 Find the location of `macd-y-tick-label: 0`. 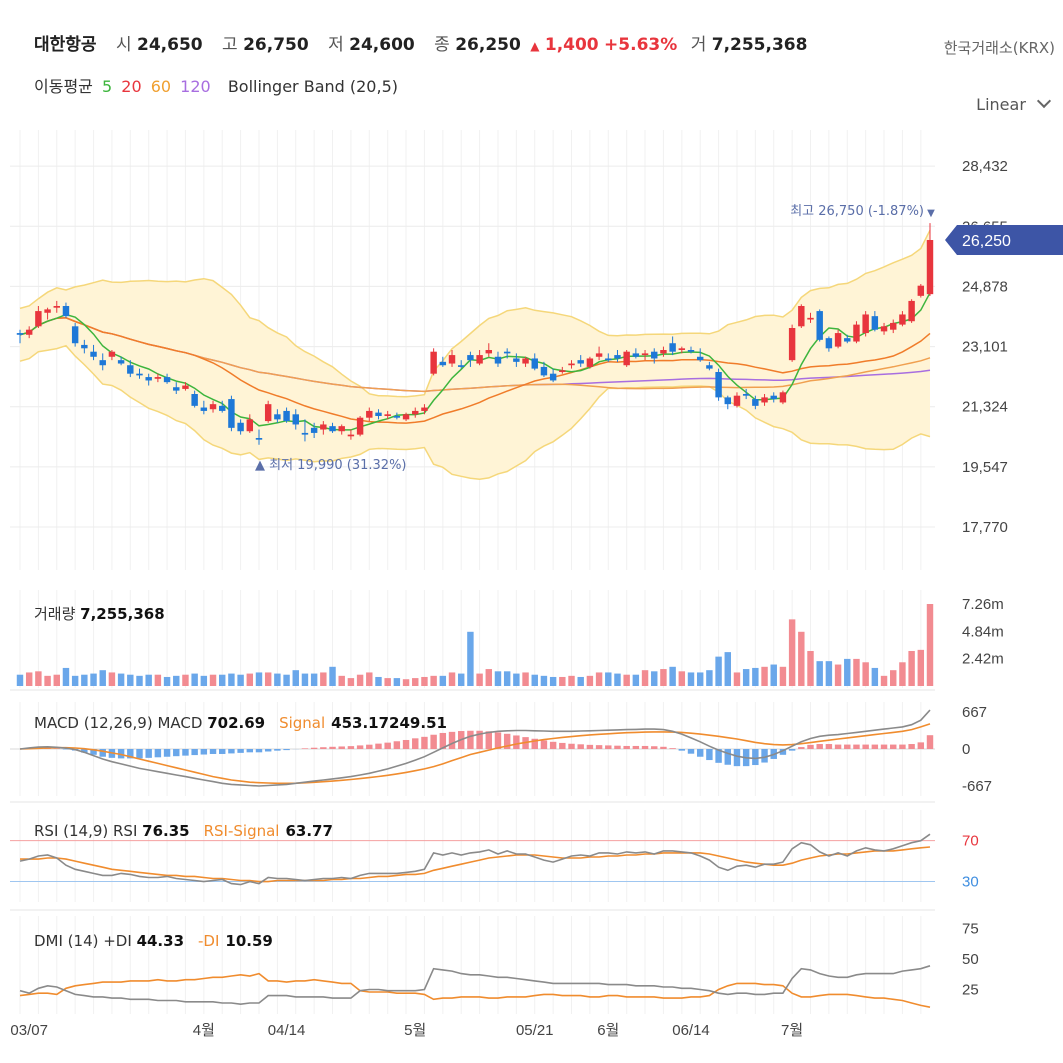

macd-y-tick-label: 0 is located at coordinates (966, 749).